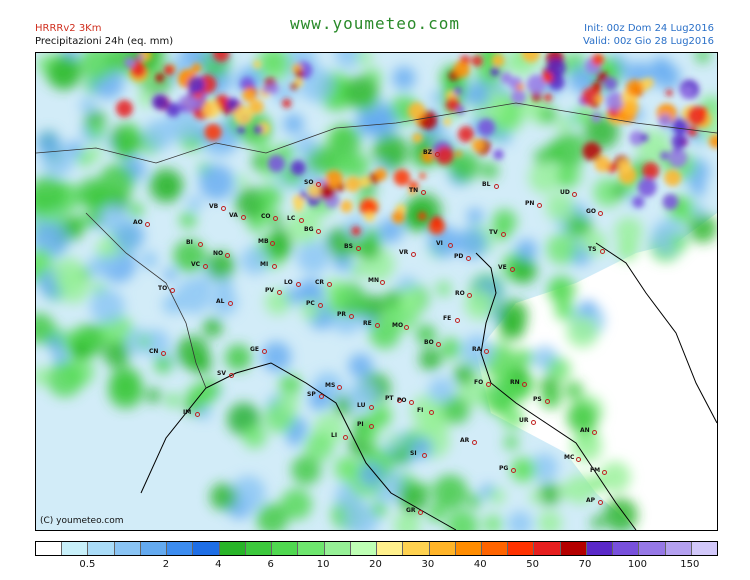 The width and height of the screenshot is (750, 580). I want to click on city-label: GR, so click(411, 510).